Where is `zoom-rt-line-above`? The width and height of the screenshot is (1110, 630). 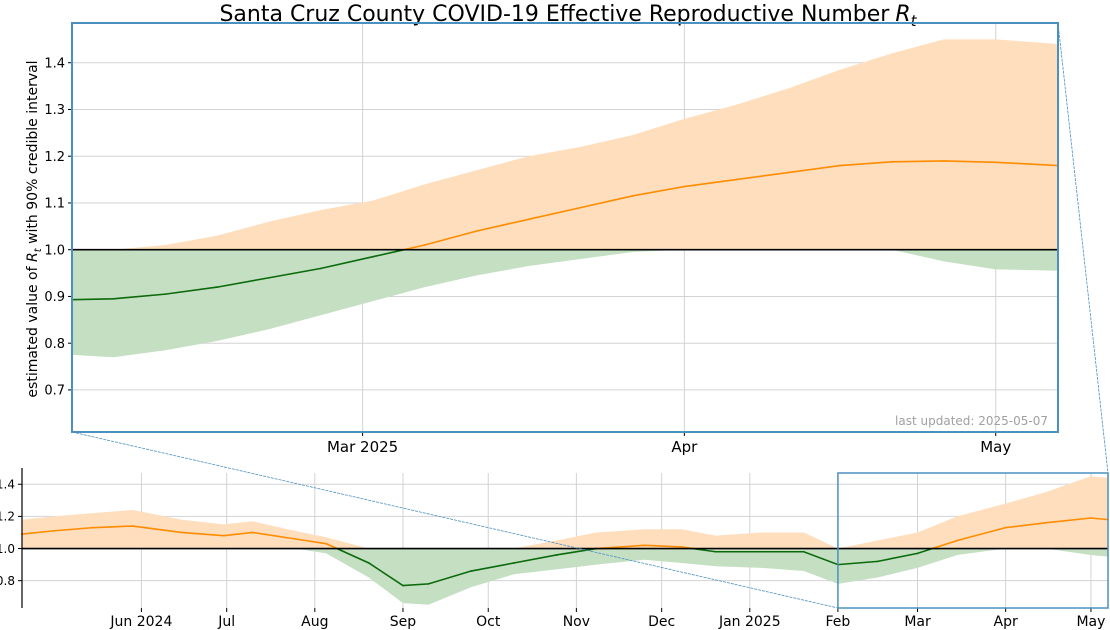 zoom-rt-line-above is located at coordinates (731, 205).